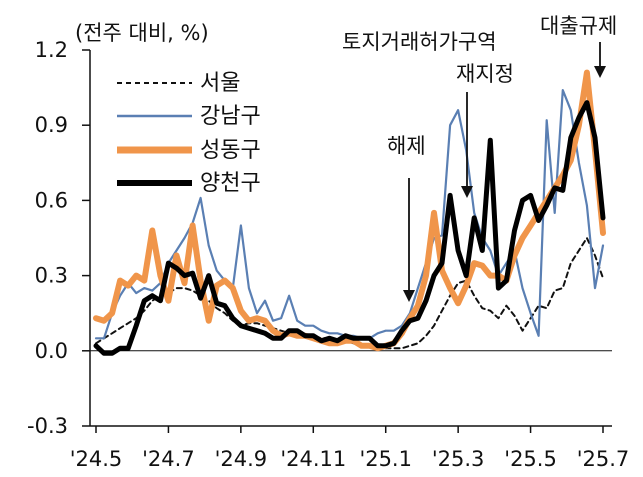 The width and height of the screenshot is (643, 477). What do you see at coordinates (600, 72) in the screenshot?
I see `annotation-arrowhead-loan-regulation` at bounding box center [600, 72].